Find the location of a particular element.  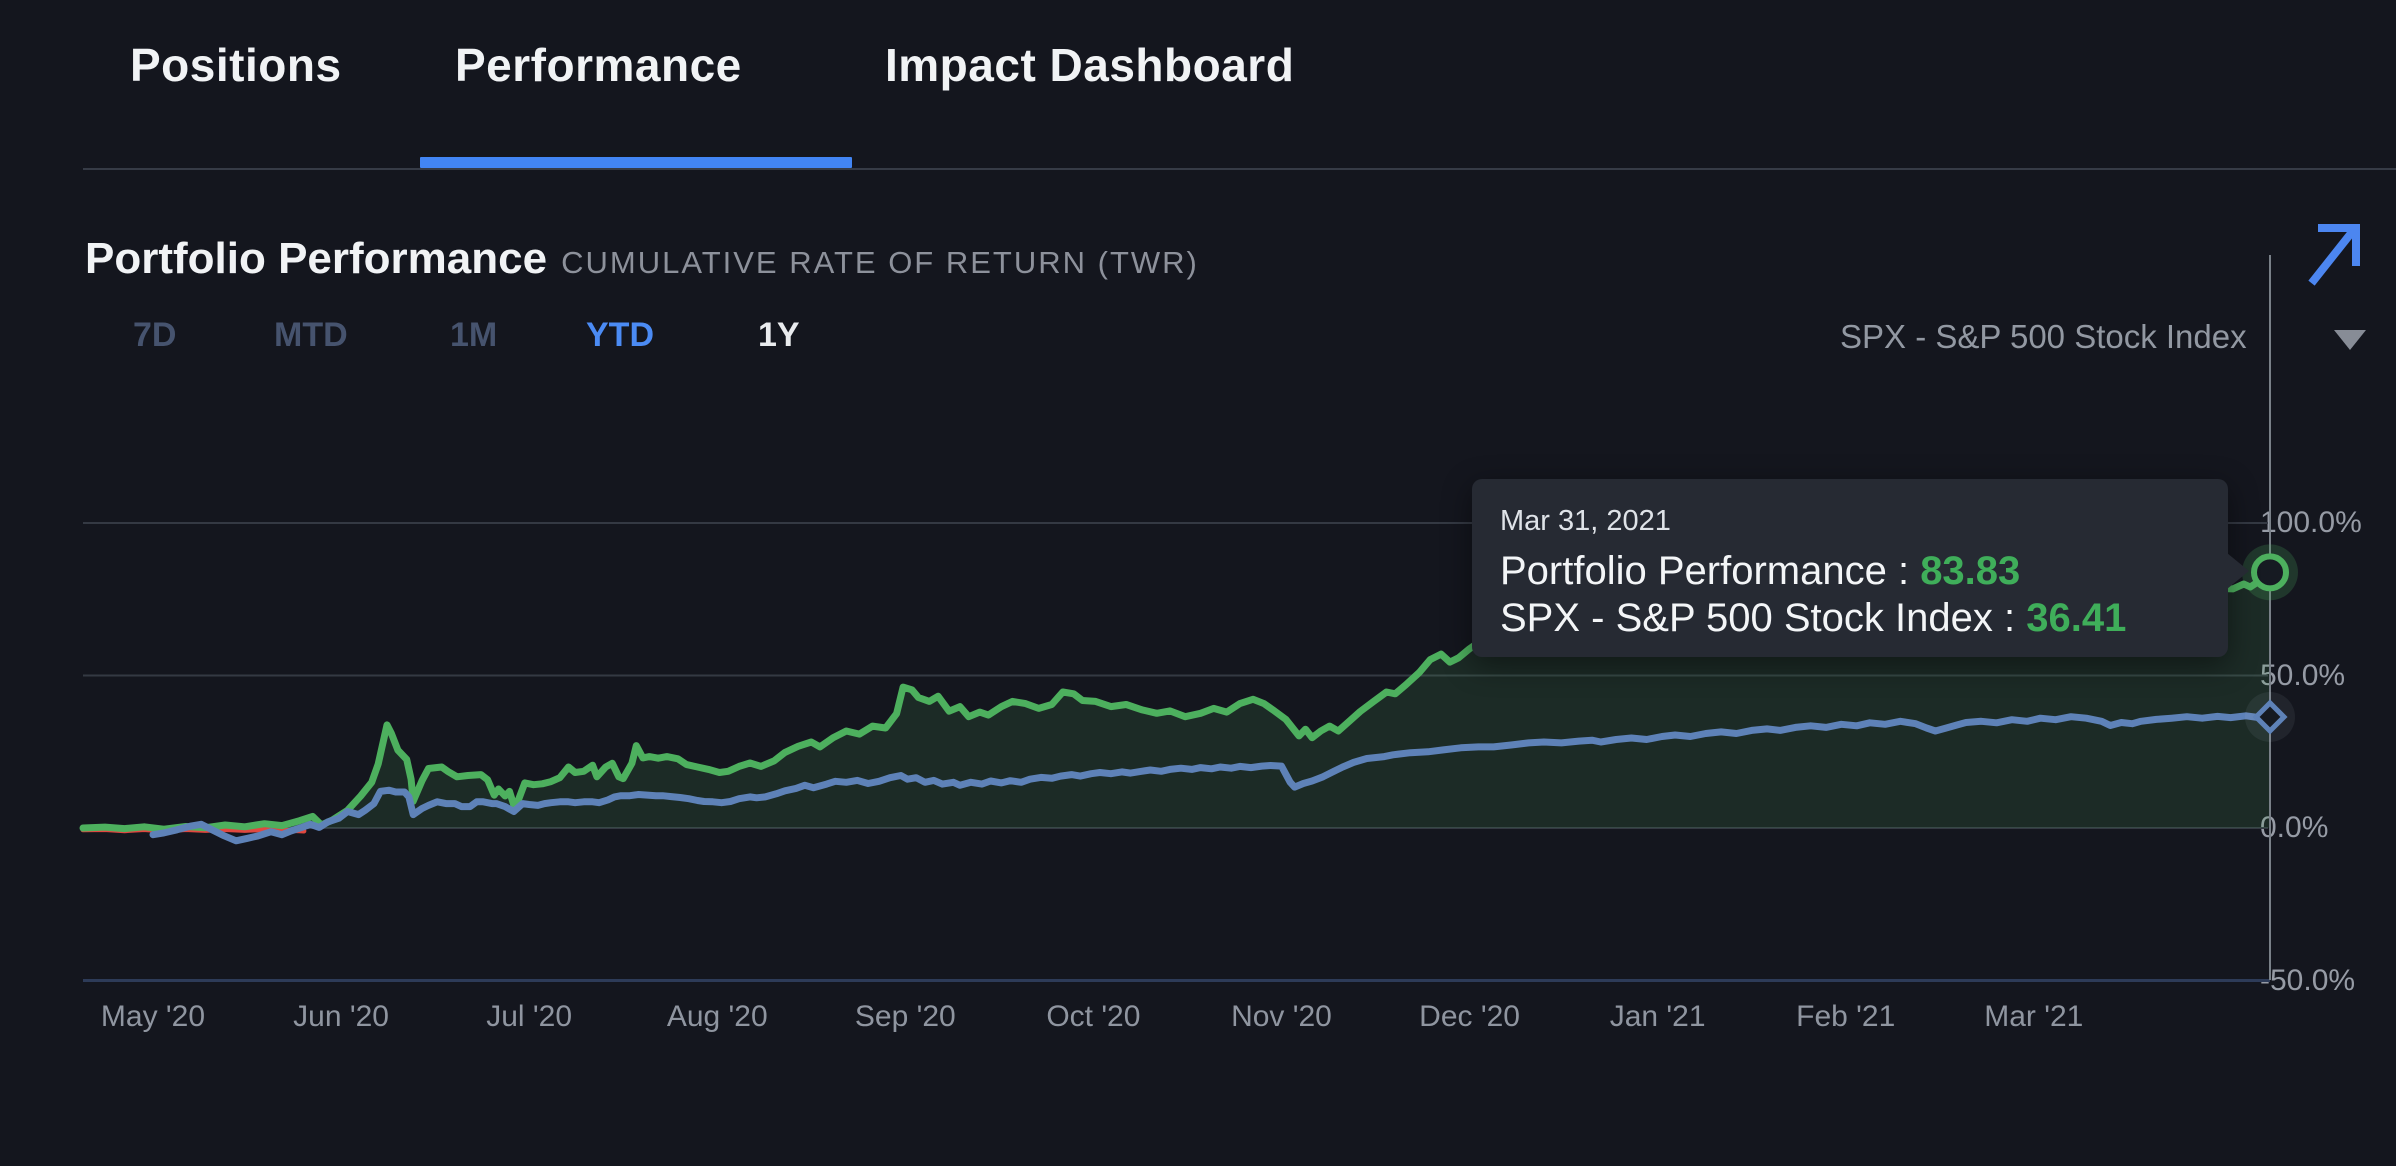

tooltip-date: Mar 31, 2021 is located at coordinates (1585, 521).